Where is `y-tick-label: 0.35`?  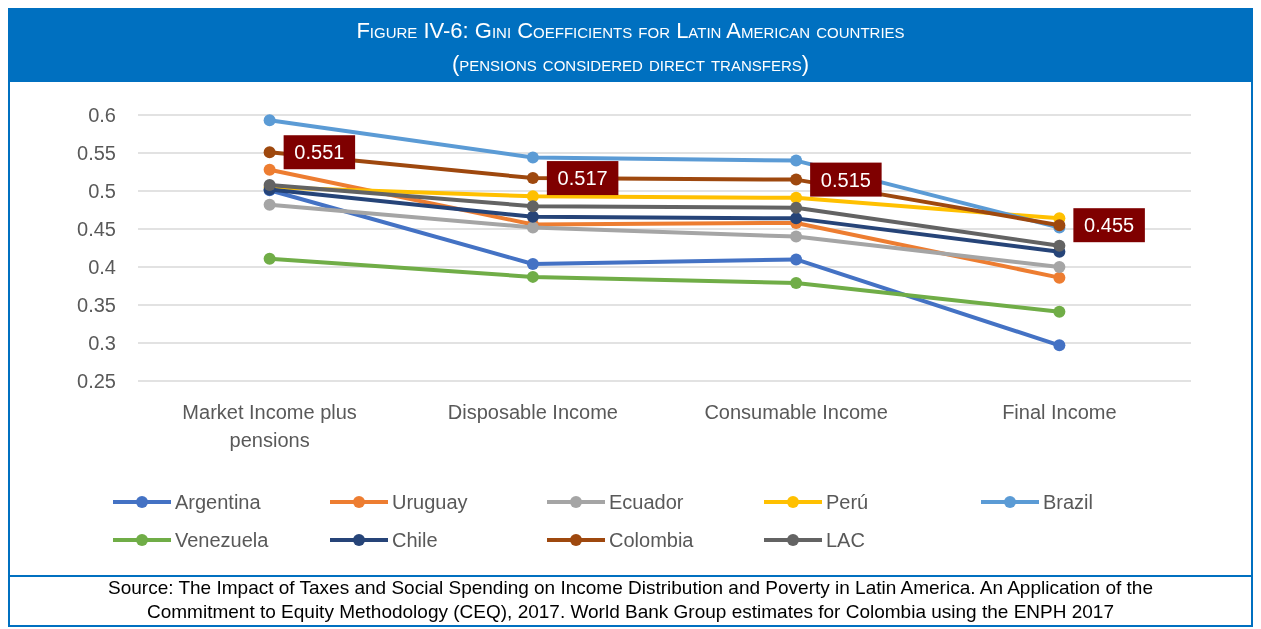
y-tick-label: 0.35 is located at coordinates (96, 305).